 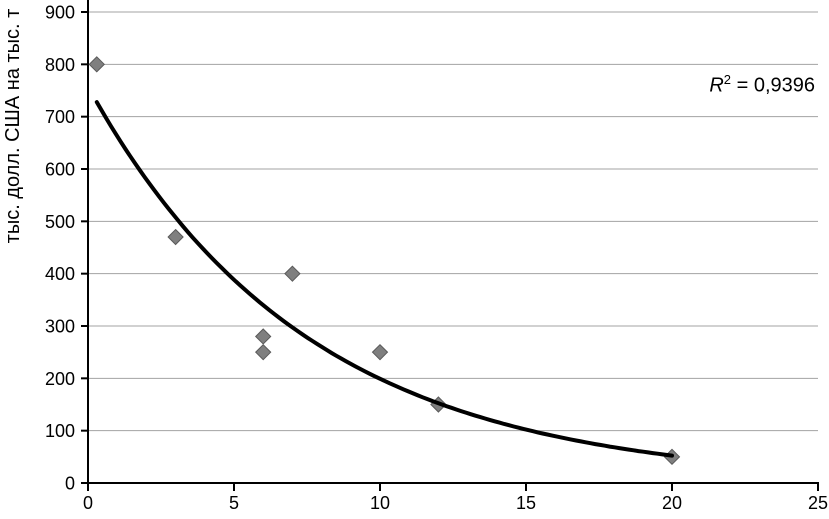 I want to click on x-tick-label: 10, so click(x=380, y=503).